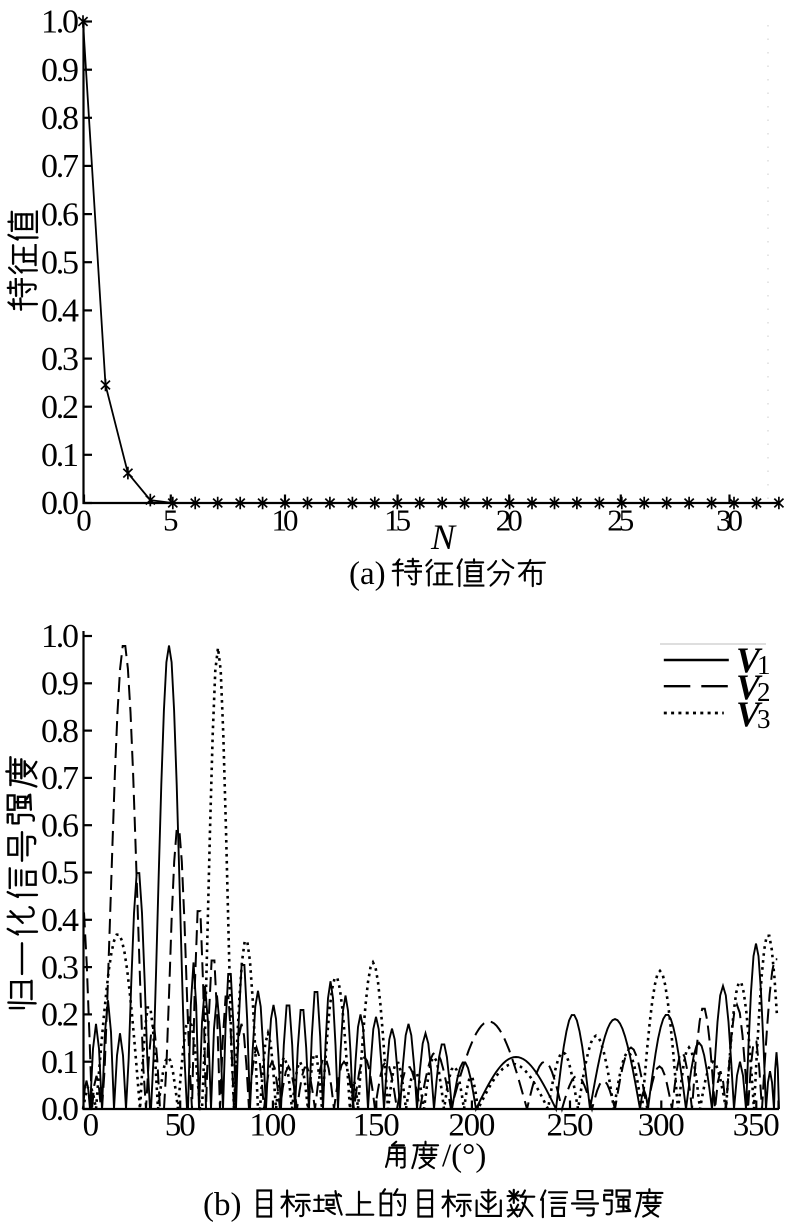  I want to click on svg-text: 250, so click(570, 1126).